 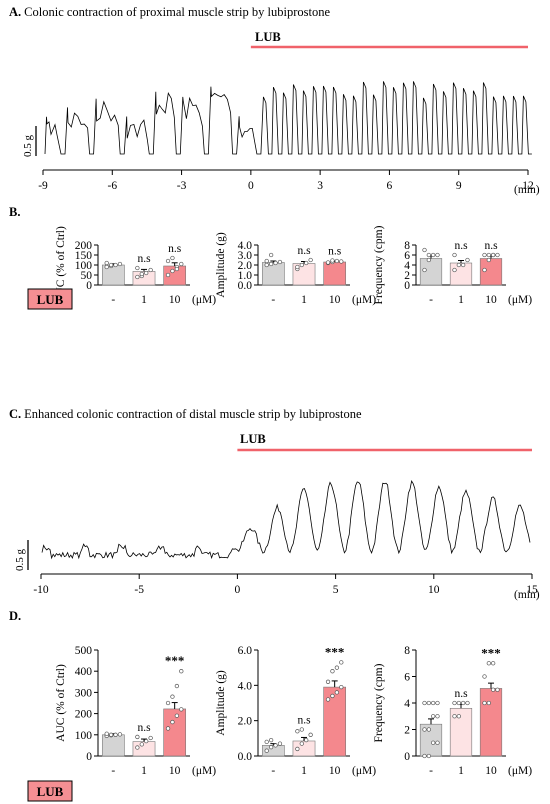 I want to click on D_frequency-y-tick-label: 6, so click(x=407, y=678).